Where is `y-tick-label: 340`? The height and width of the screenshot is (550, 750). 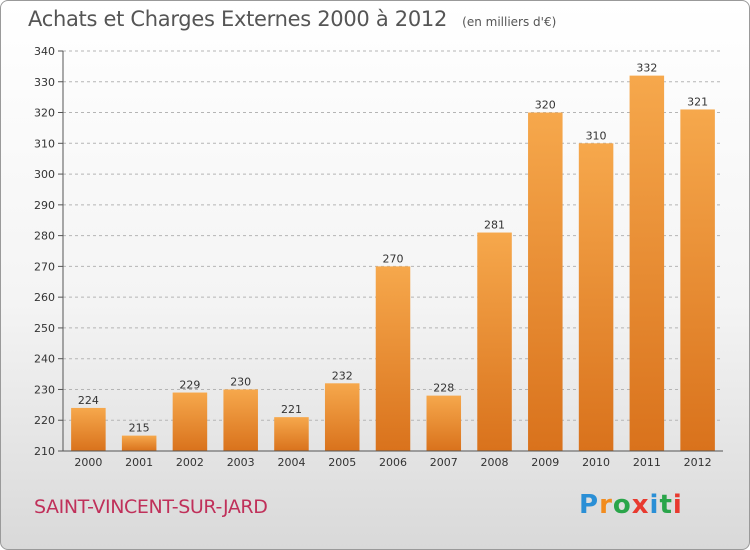 y-tick-label: 340 is located at coordinates (44, 51).